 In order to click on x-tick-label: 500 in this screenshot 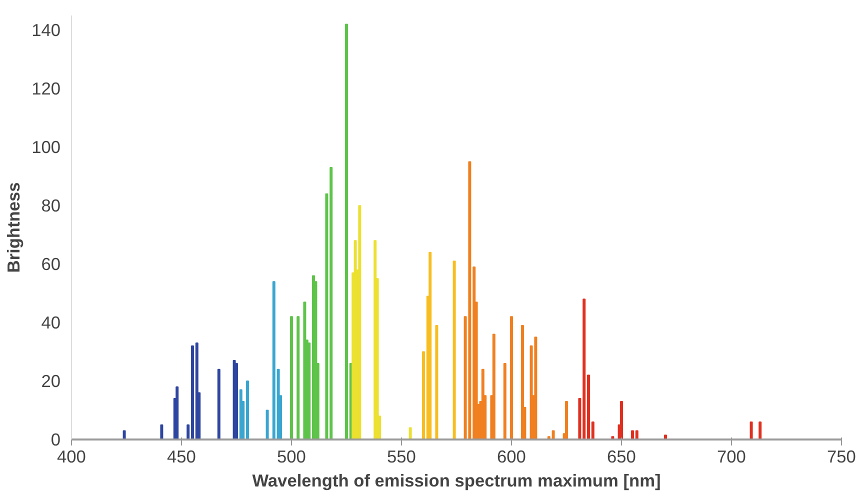, I will do `click(291, 456)`.